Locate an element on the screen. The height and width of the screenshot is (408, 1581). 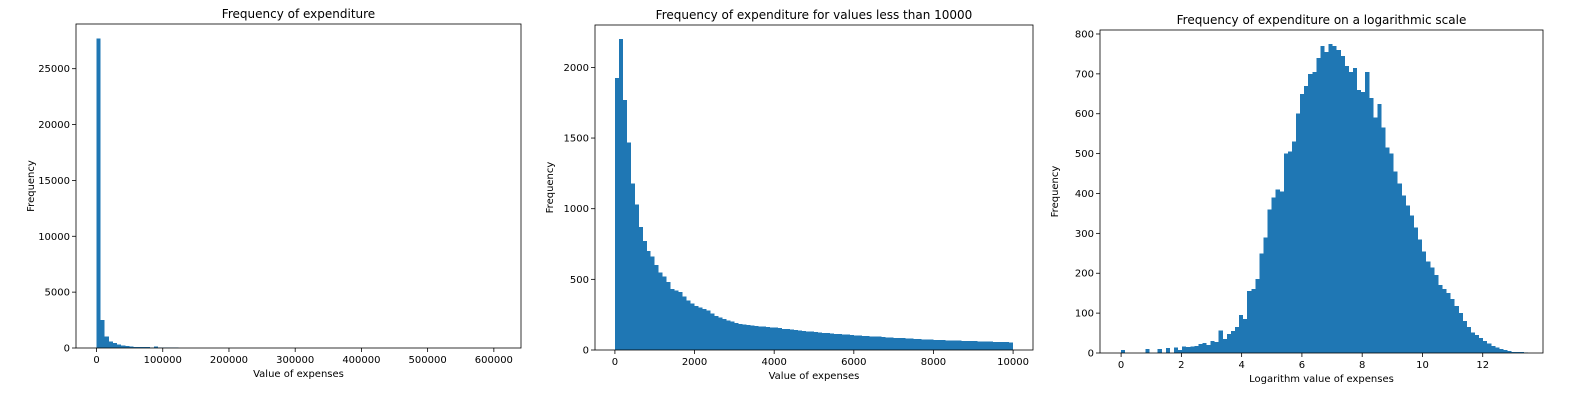
chart-3-y-tick-label: 400 is located at coordinates (1084, 194).